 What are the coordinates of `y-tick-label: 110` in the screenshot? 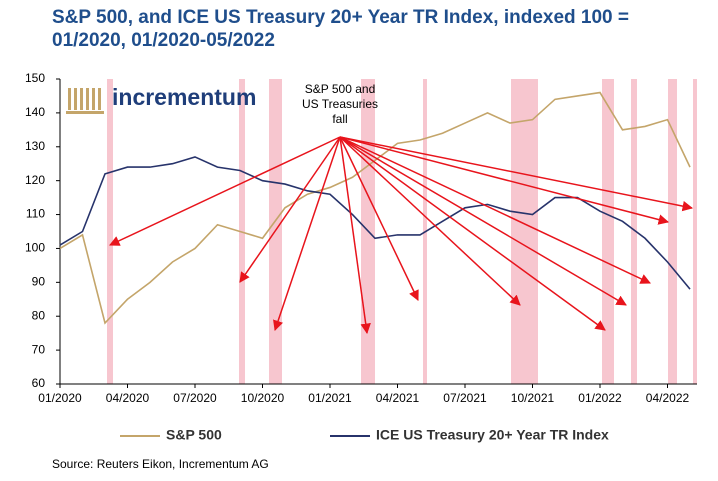 It's located at (35, 214).